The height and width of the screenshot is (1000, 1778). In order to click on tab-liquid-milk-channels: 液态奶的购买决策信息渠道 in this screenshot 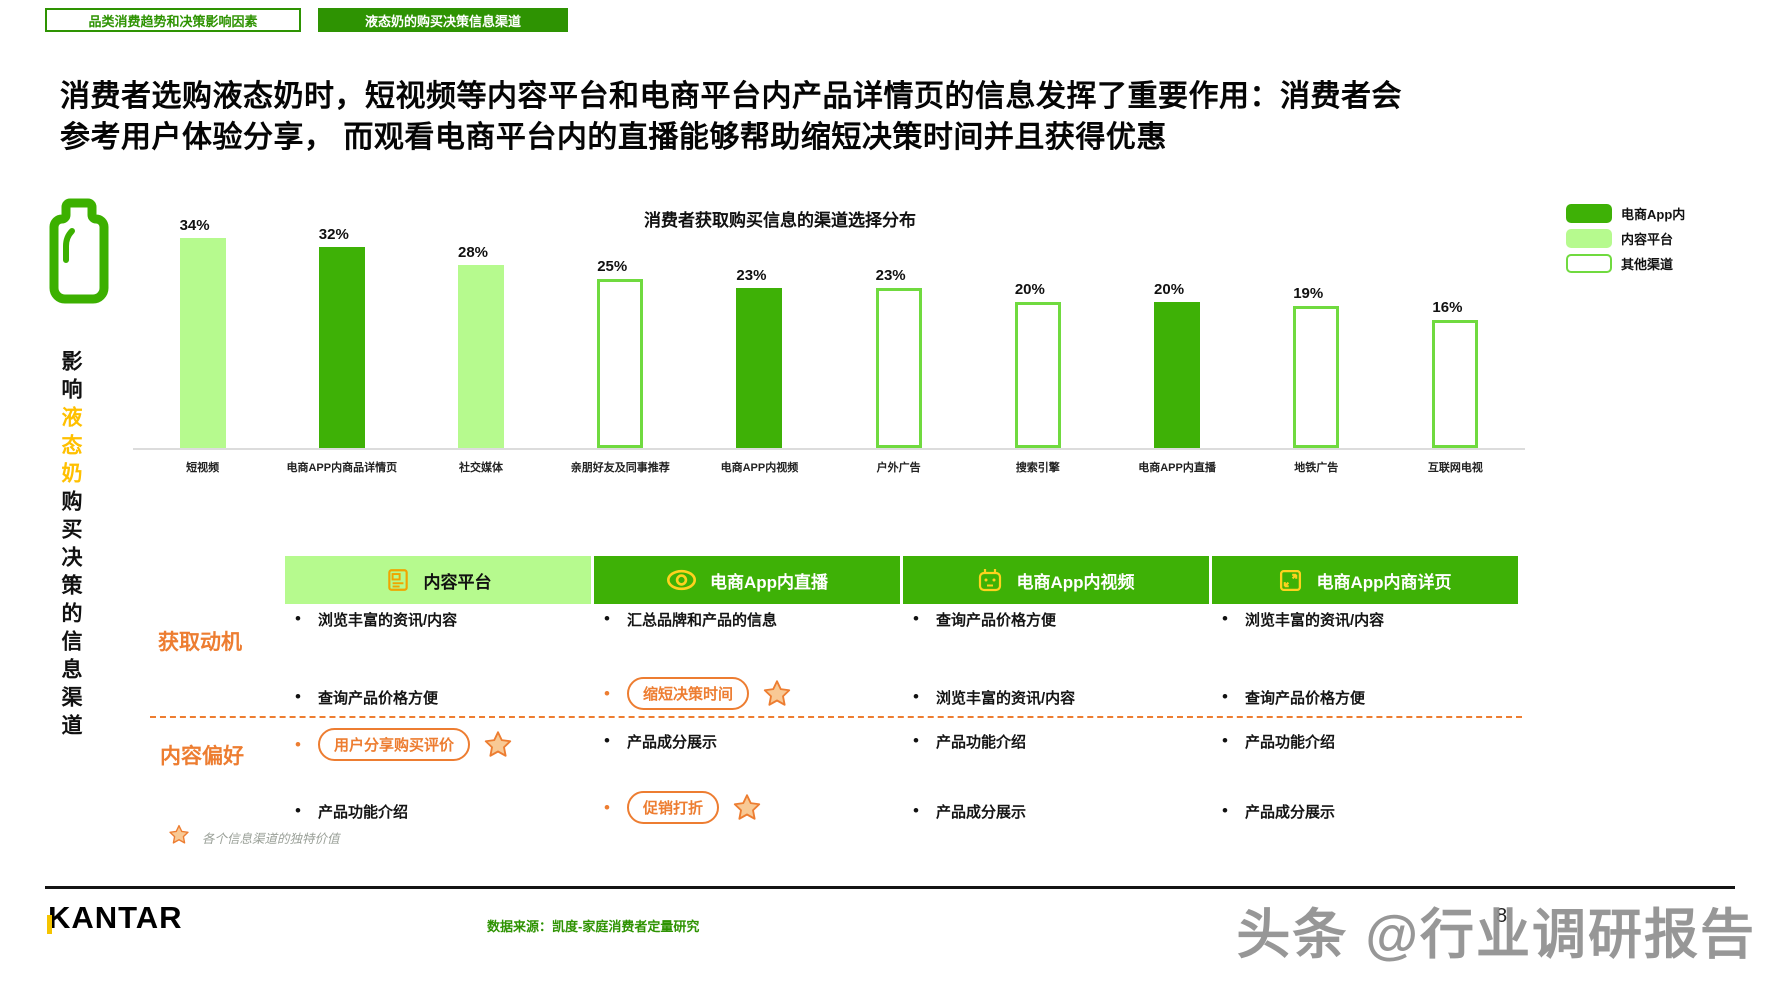, I will do `click(443, 20)`.